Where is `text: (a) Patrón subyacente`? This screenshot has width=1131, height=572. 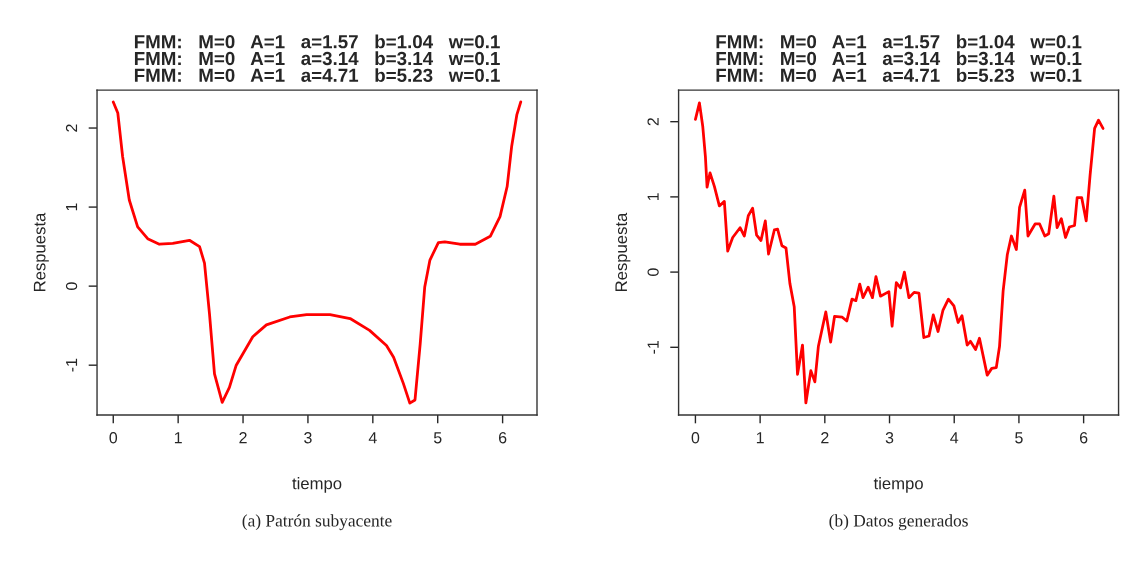
text: (a) Patrón subyacente is located at coordinates (317, 522).